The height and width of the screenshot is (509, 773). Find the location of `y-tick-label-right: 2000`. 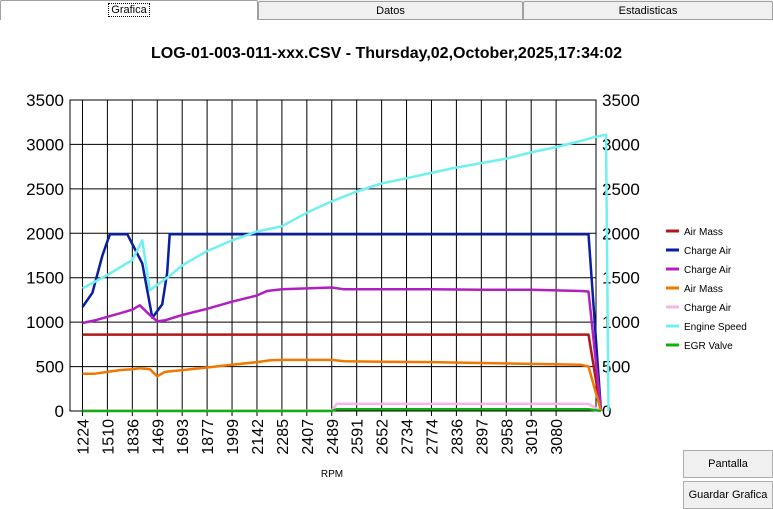

y-tick-label-right: 2000 is located at coordinates (621, 233).